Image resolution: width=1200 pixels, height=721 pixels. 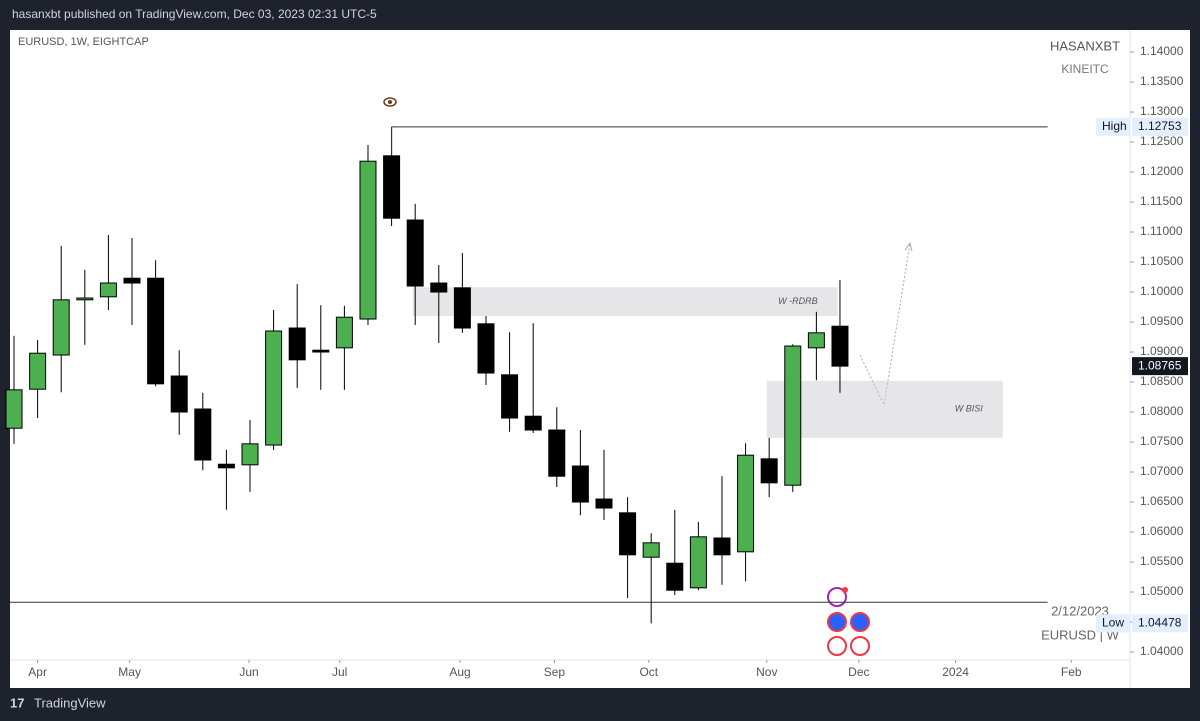 I want to click on y-tick-label: 1.09000, so click(x=1162, y=351).